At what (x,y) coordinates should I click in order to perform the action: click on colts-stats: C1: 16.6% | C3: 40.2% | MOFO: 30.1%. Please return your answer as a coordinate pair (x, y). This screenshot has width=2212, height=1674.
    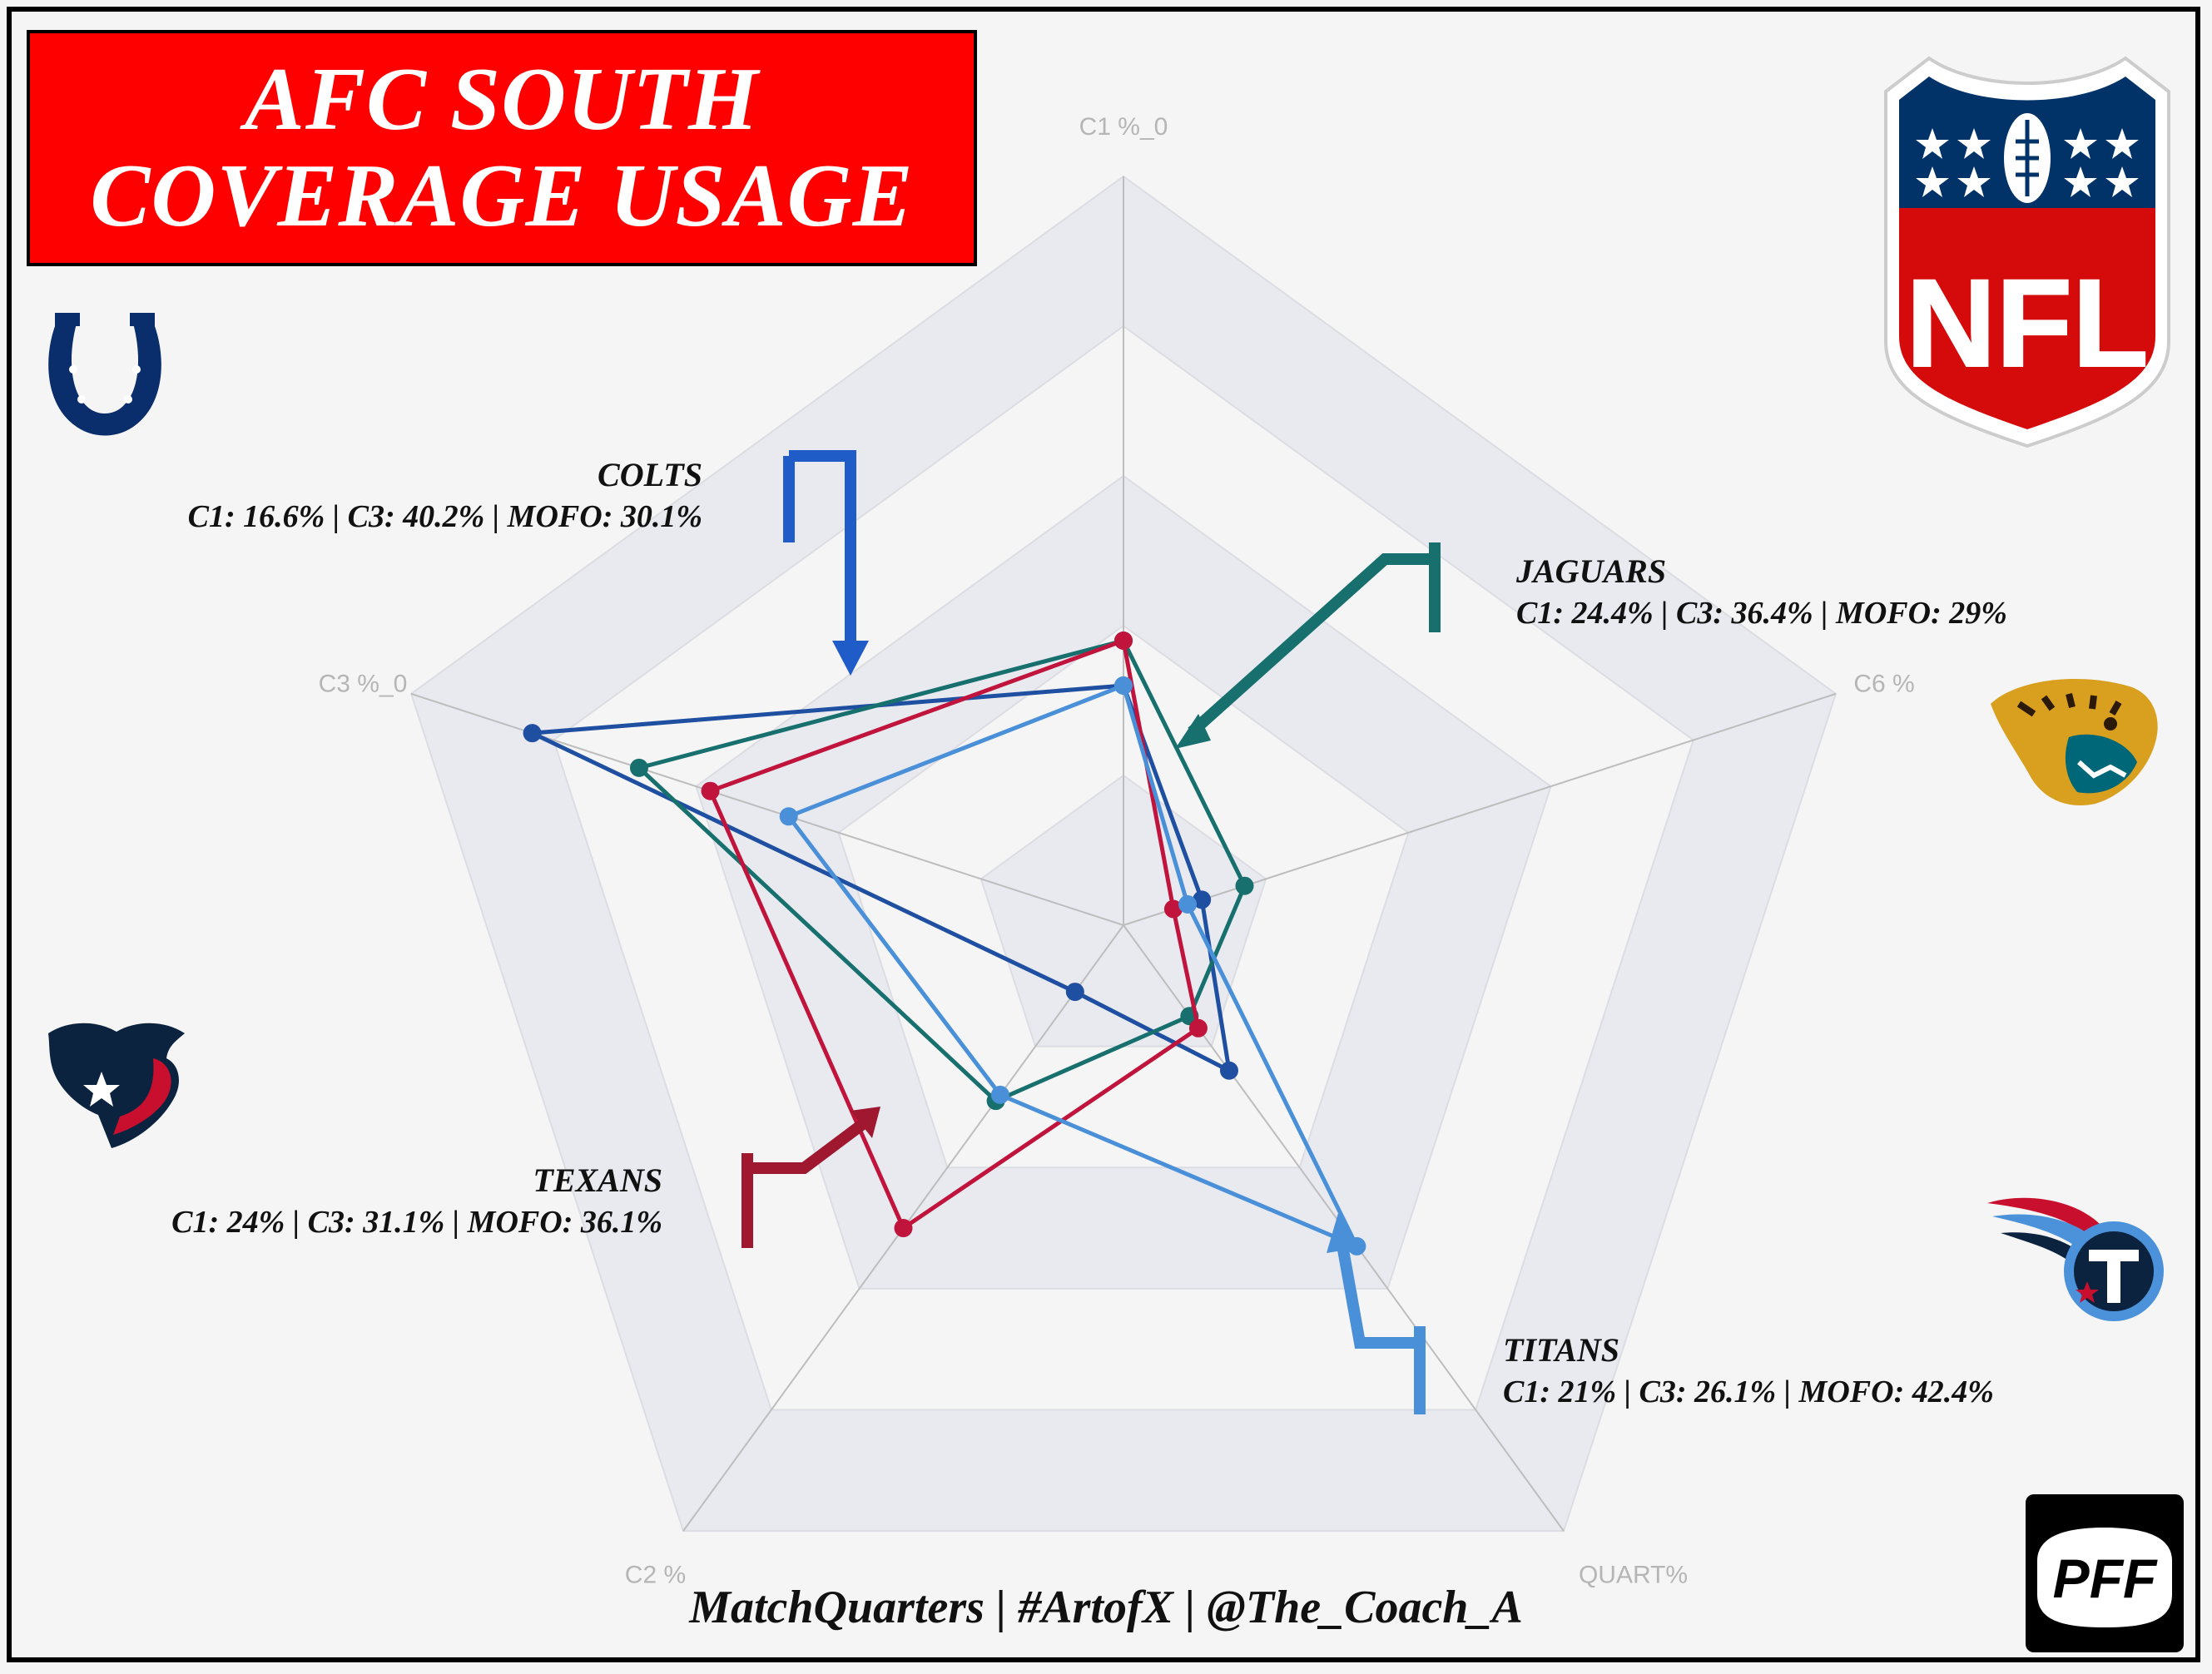
    Looking at the image, I should click on (445, 516).